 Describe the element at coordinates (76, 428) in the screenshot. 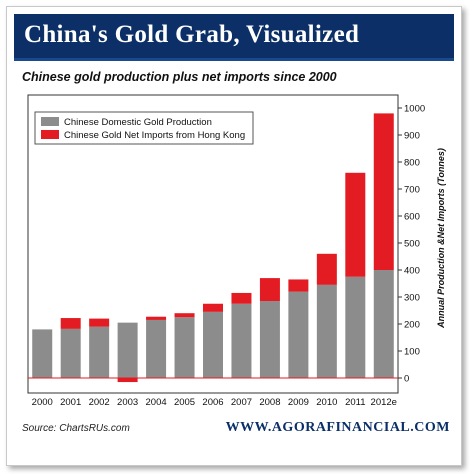

I see `source-note: Source: ChartsRUs.com` at that location.